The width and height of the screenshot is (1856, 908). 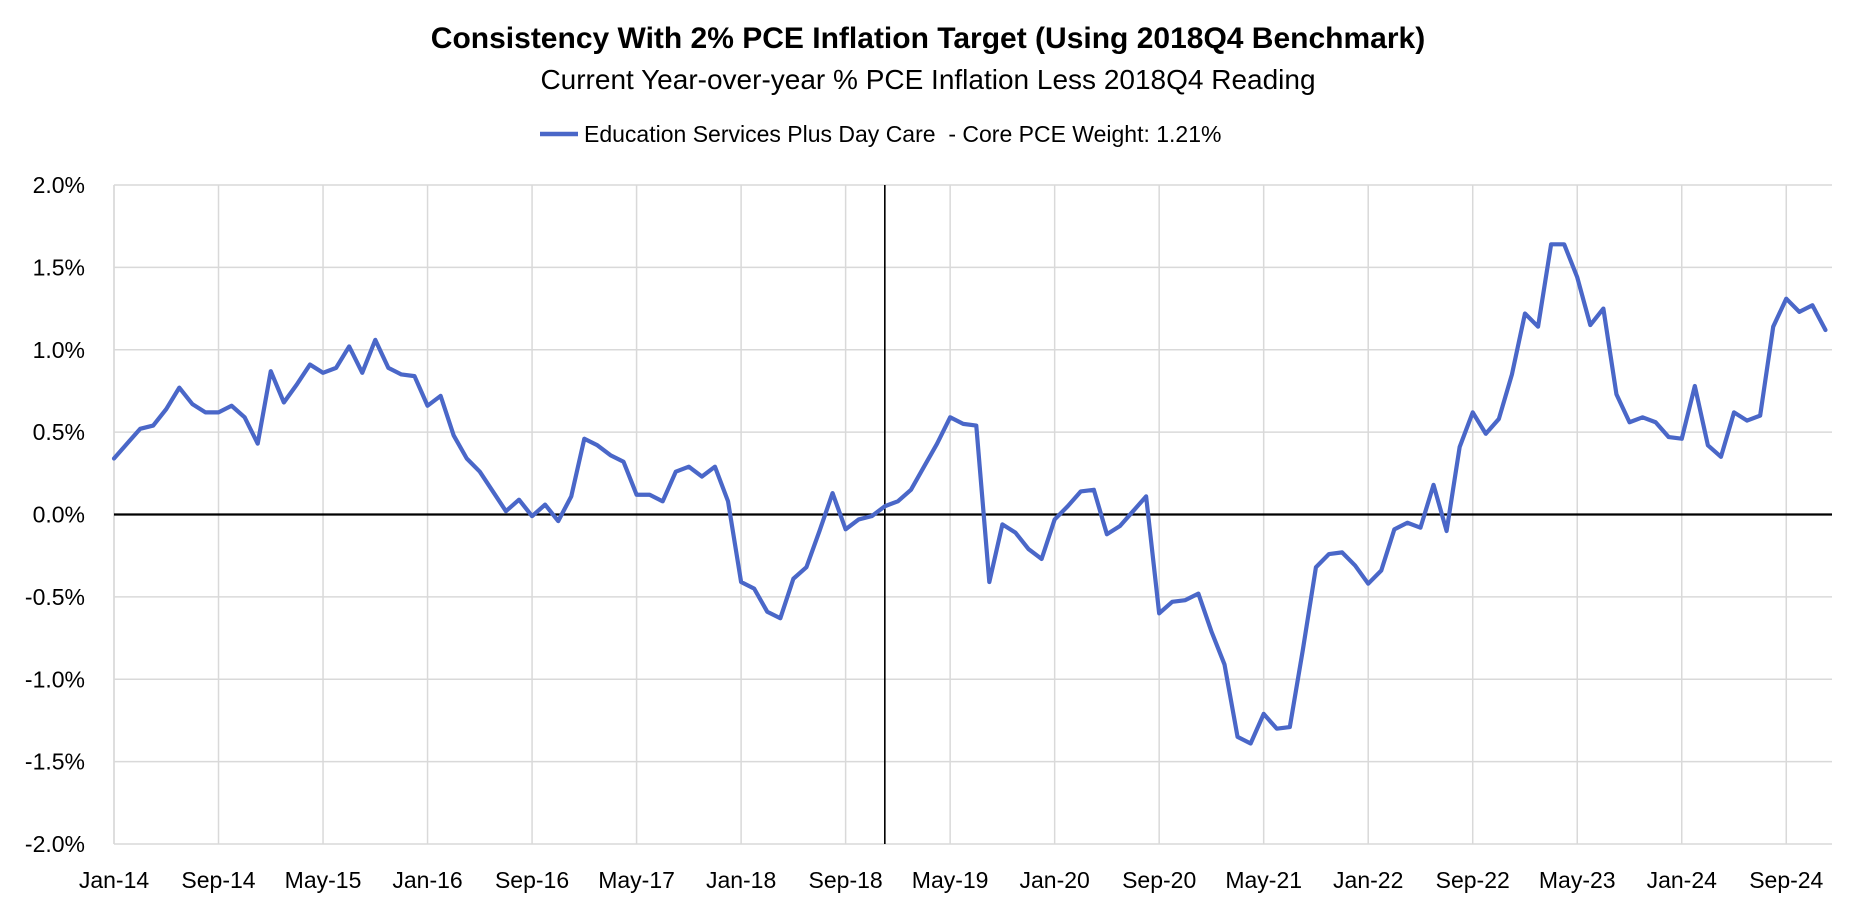 What do you see at coordinates (846, 880) in the screenshot?
I see `x-tick-label: Sep-18` at bounding box center [846, 880].